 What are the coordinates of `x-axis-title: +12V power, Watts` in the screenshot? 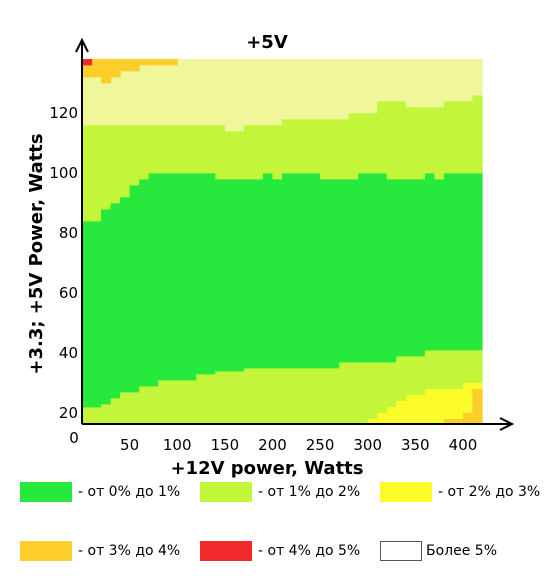 It's located at (266, 468).